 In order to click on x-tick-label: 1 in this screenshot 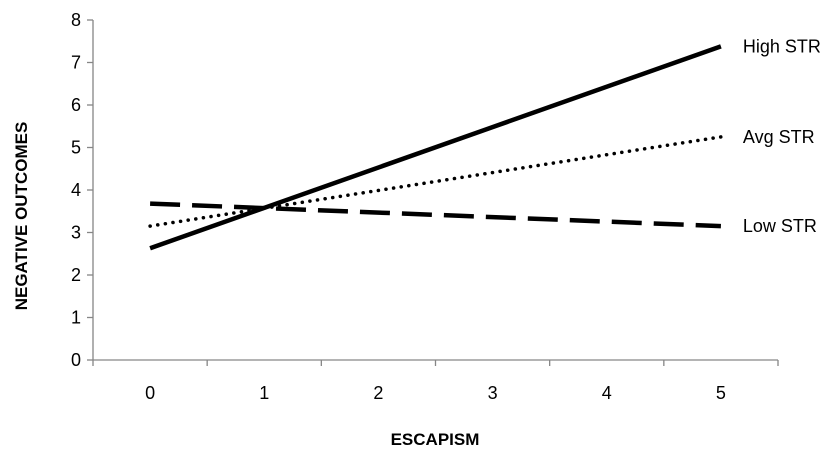, I will do `click(264, 393)`.